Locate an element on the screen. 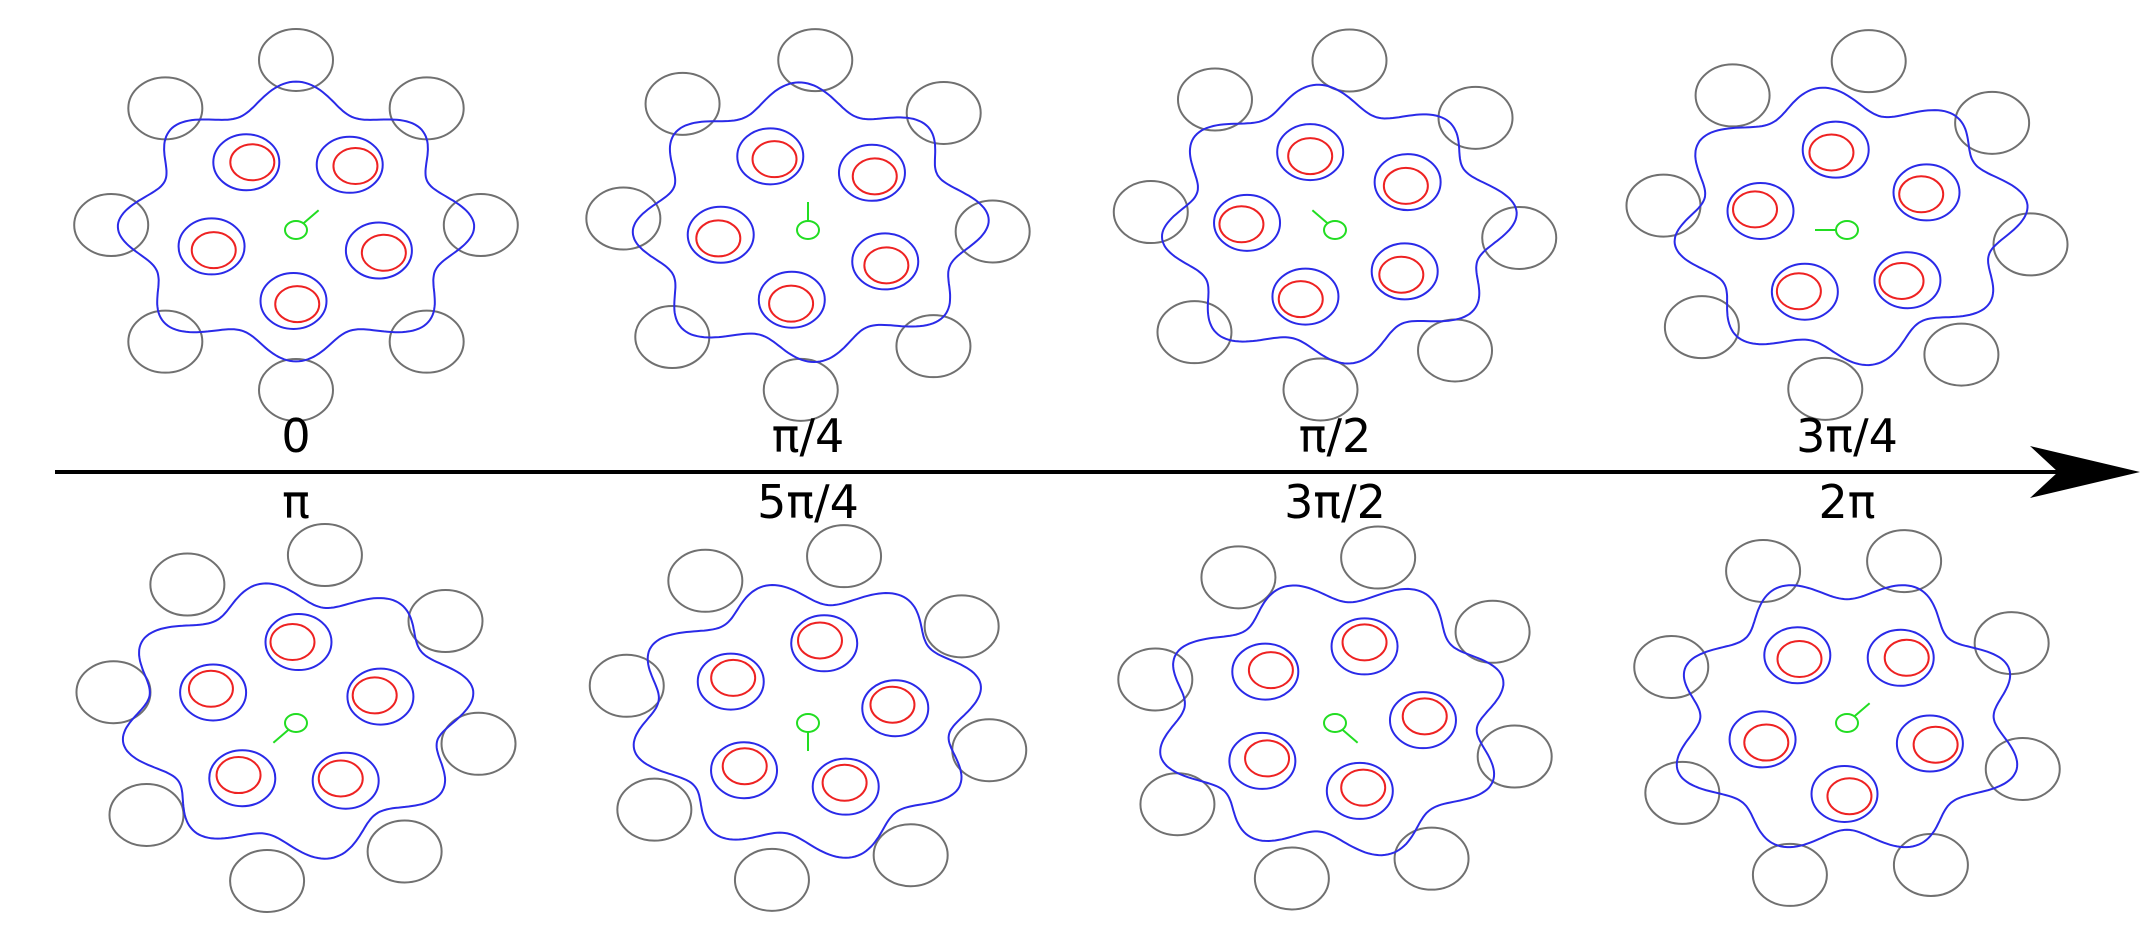  frame-8: 2π is located at coordinates (1847, 690).